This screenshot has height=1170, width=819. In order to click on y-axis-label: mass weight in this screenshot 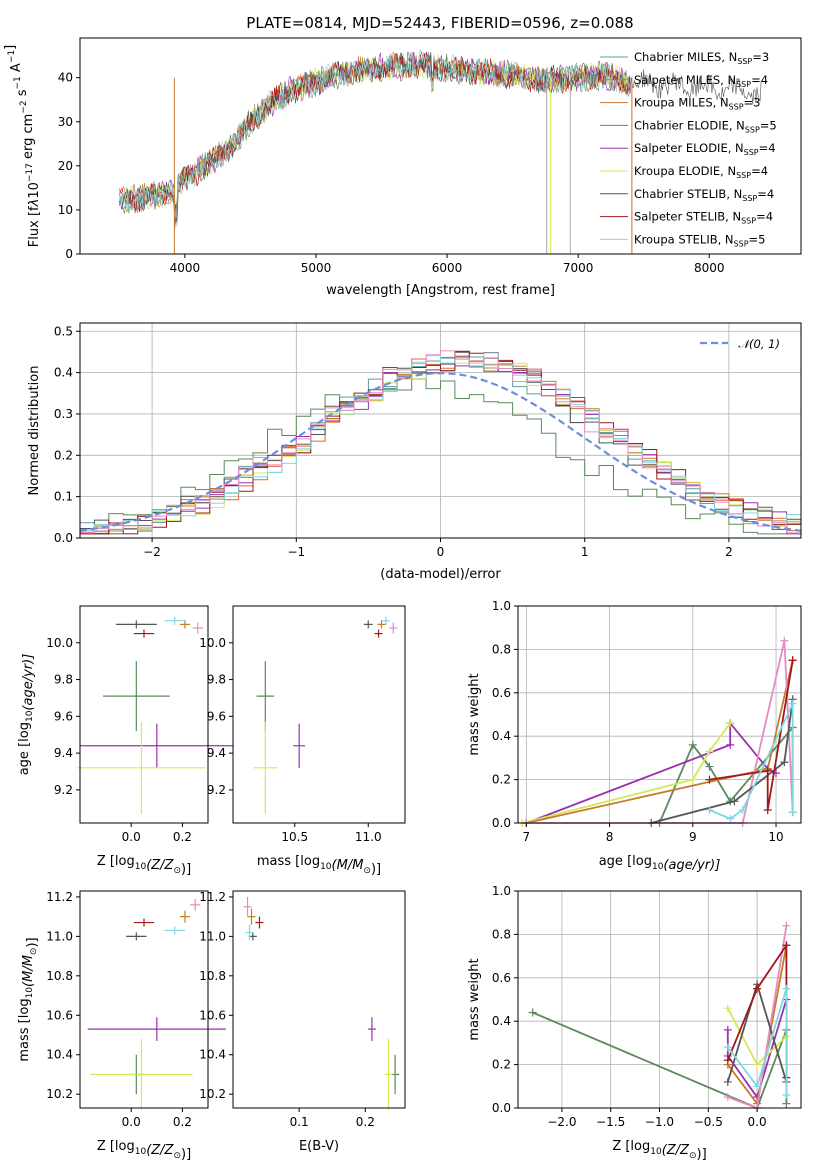, I will do `click(474, 999)`.